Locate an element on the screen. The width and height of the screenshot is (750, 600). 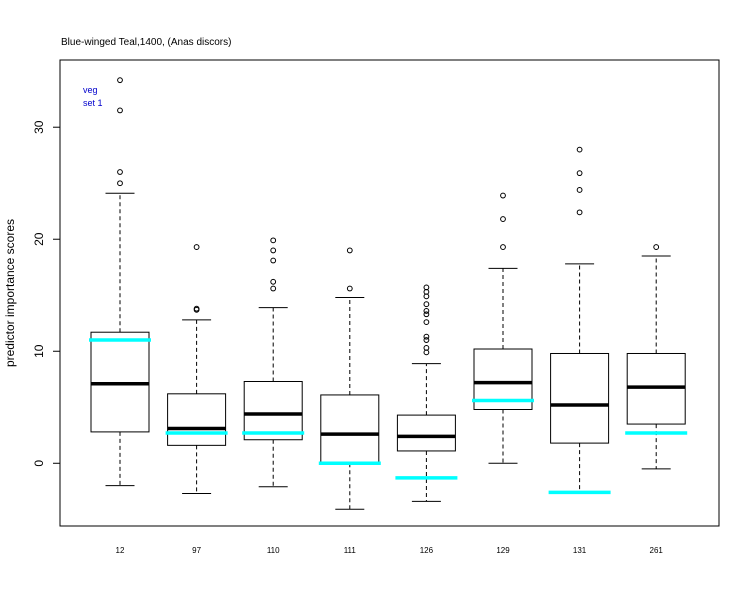
y-tick-label: 0 is located at coordinates (39, 463).